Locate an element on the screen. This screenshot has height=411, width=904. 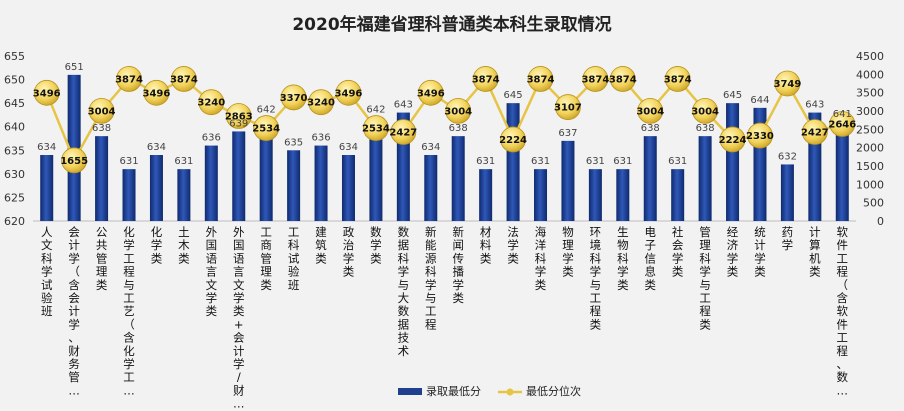
bar-value-label: 645 is located at coordinates (732, 95).